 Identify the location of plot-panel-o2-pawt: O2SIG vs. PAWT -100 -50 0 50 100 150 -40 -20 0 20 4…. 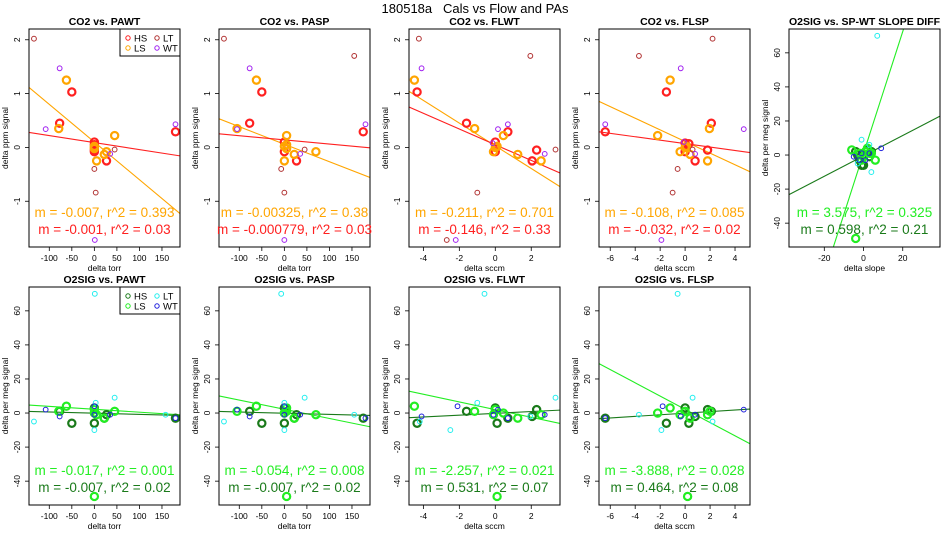
(90, 402).